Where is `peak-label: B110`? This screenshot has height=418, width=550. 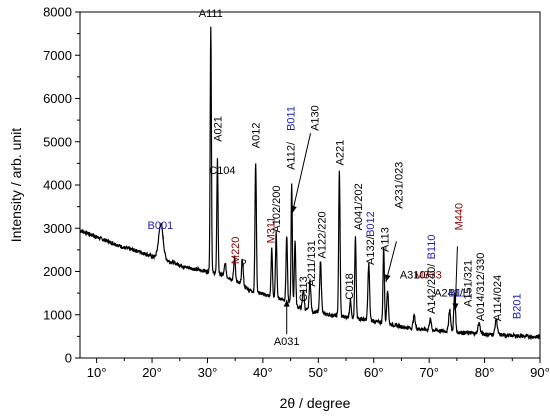 peak-label: B110 is located at coordinates (432, 247).